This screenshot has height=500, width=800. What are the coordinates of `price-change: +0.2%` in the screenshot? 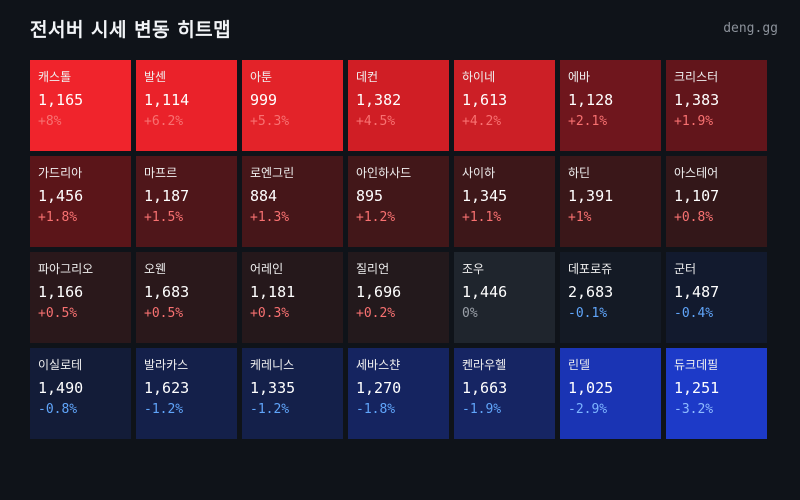 It's located at (376, 313).